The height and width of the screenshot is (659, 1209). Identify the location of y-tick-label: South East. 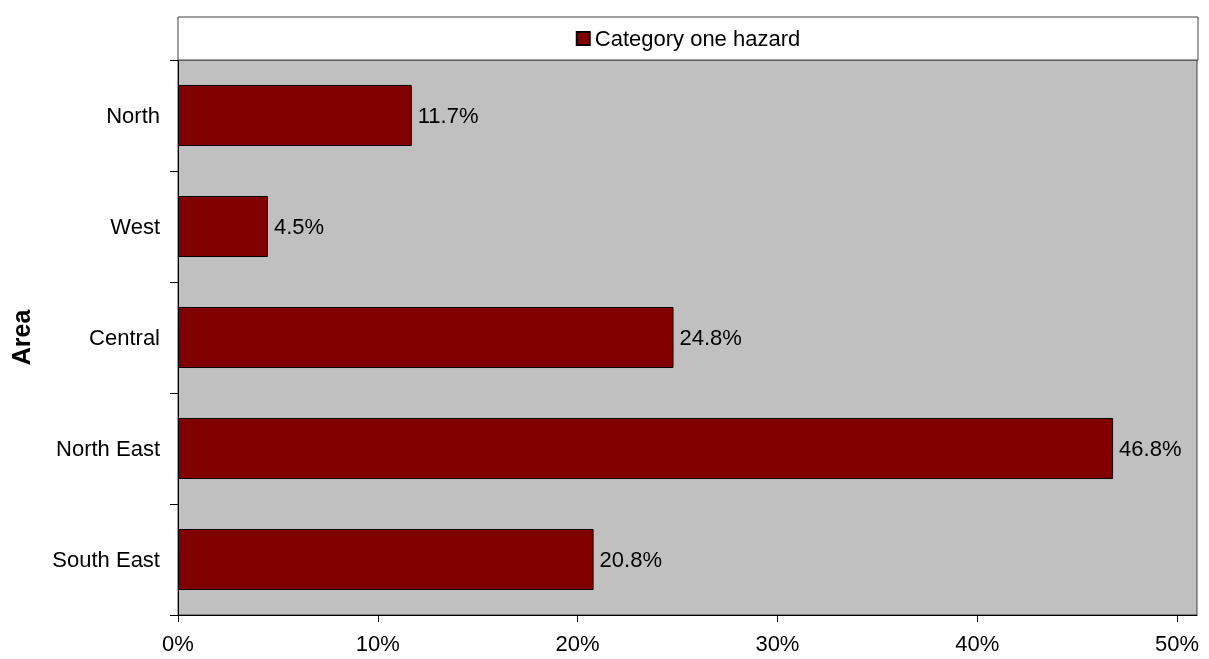
(106, 559).